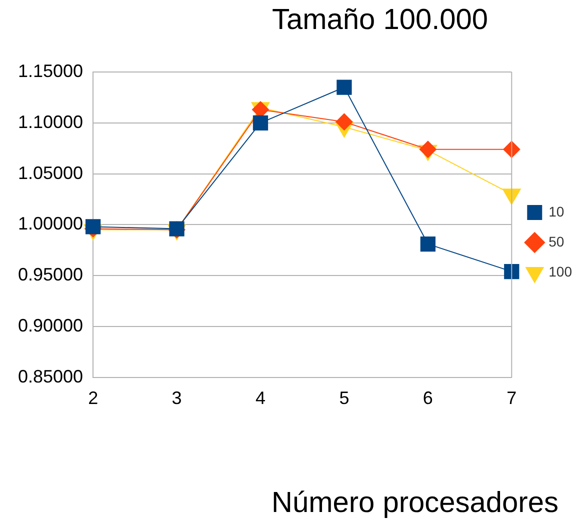 This screenshot has width=582, height=523. Describe the element at coordinates (51, 376) in the screenshot. I see `y-tick-label: 0.85000` at that location.